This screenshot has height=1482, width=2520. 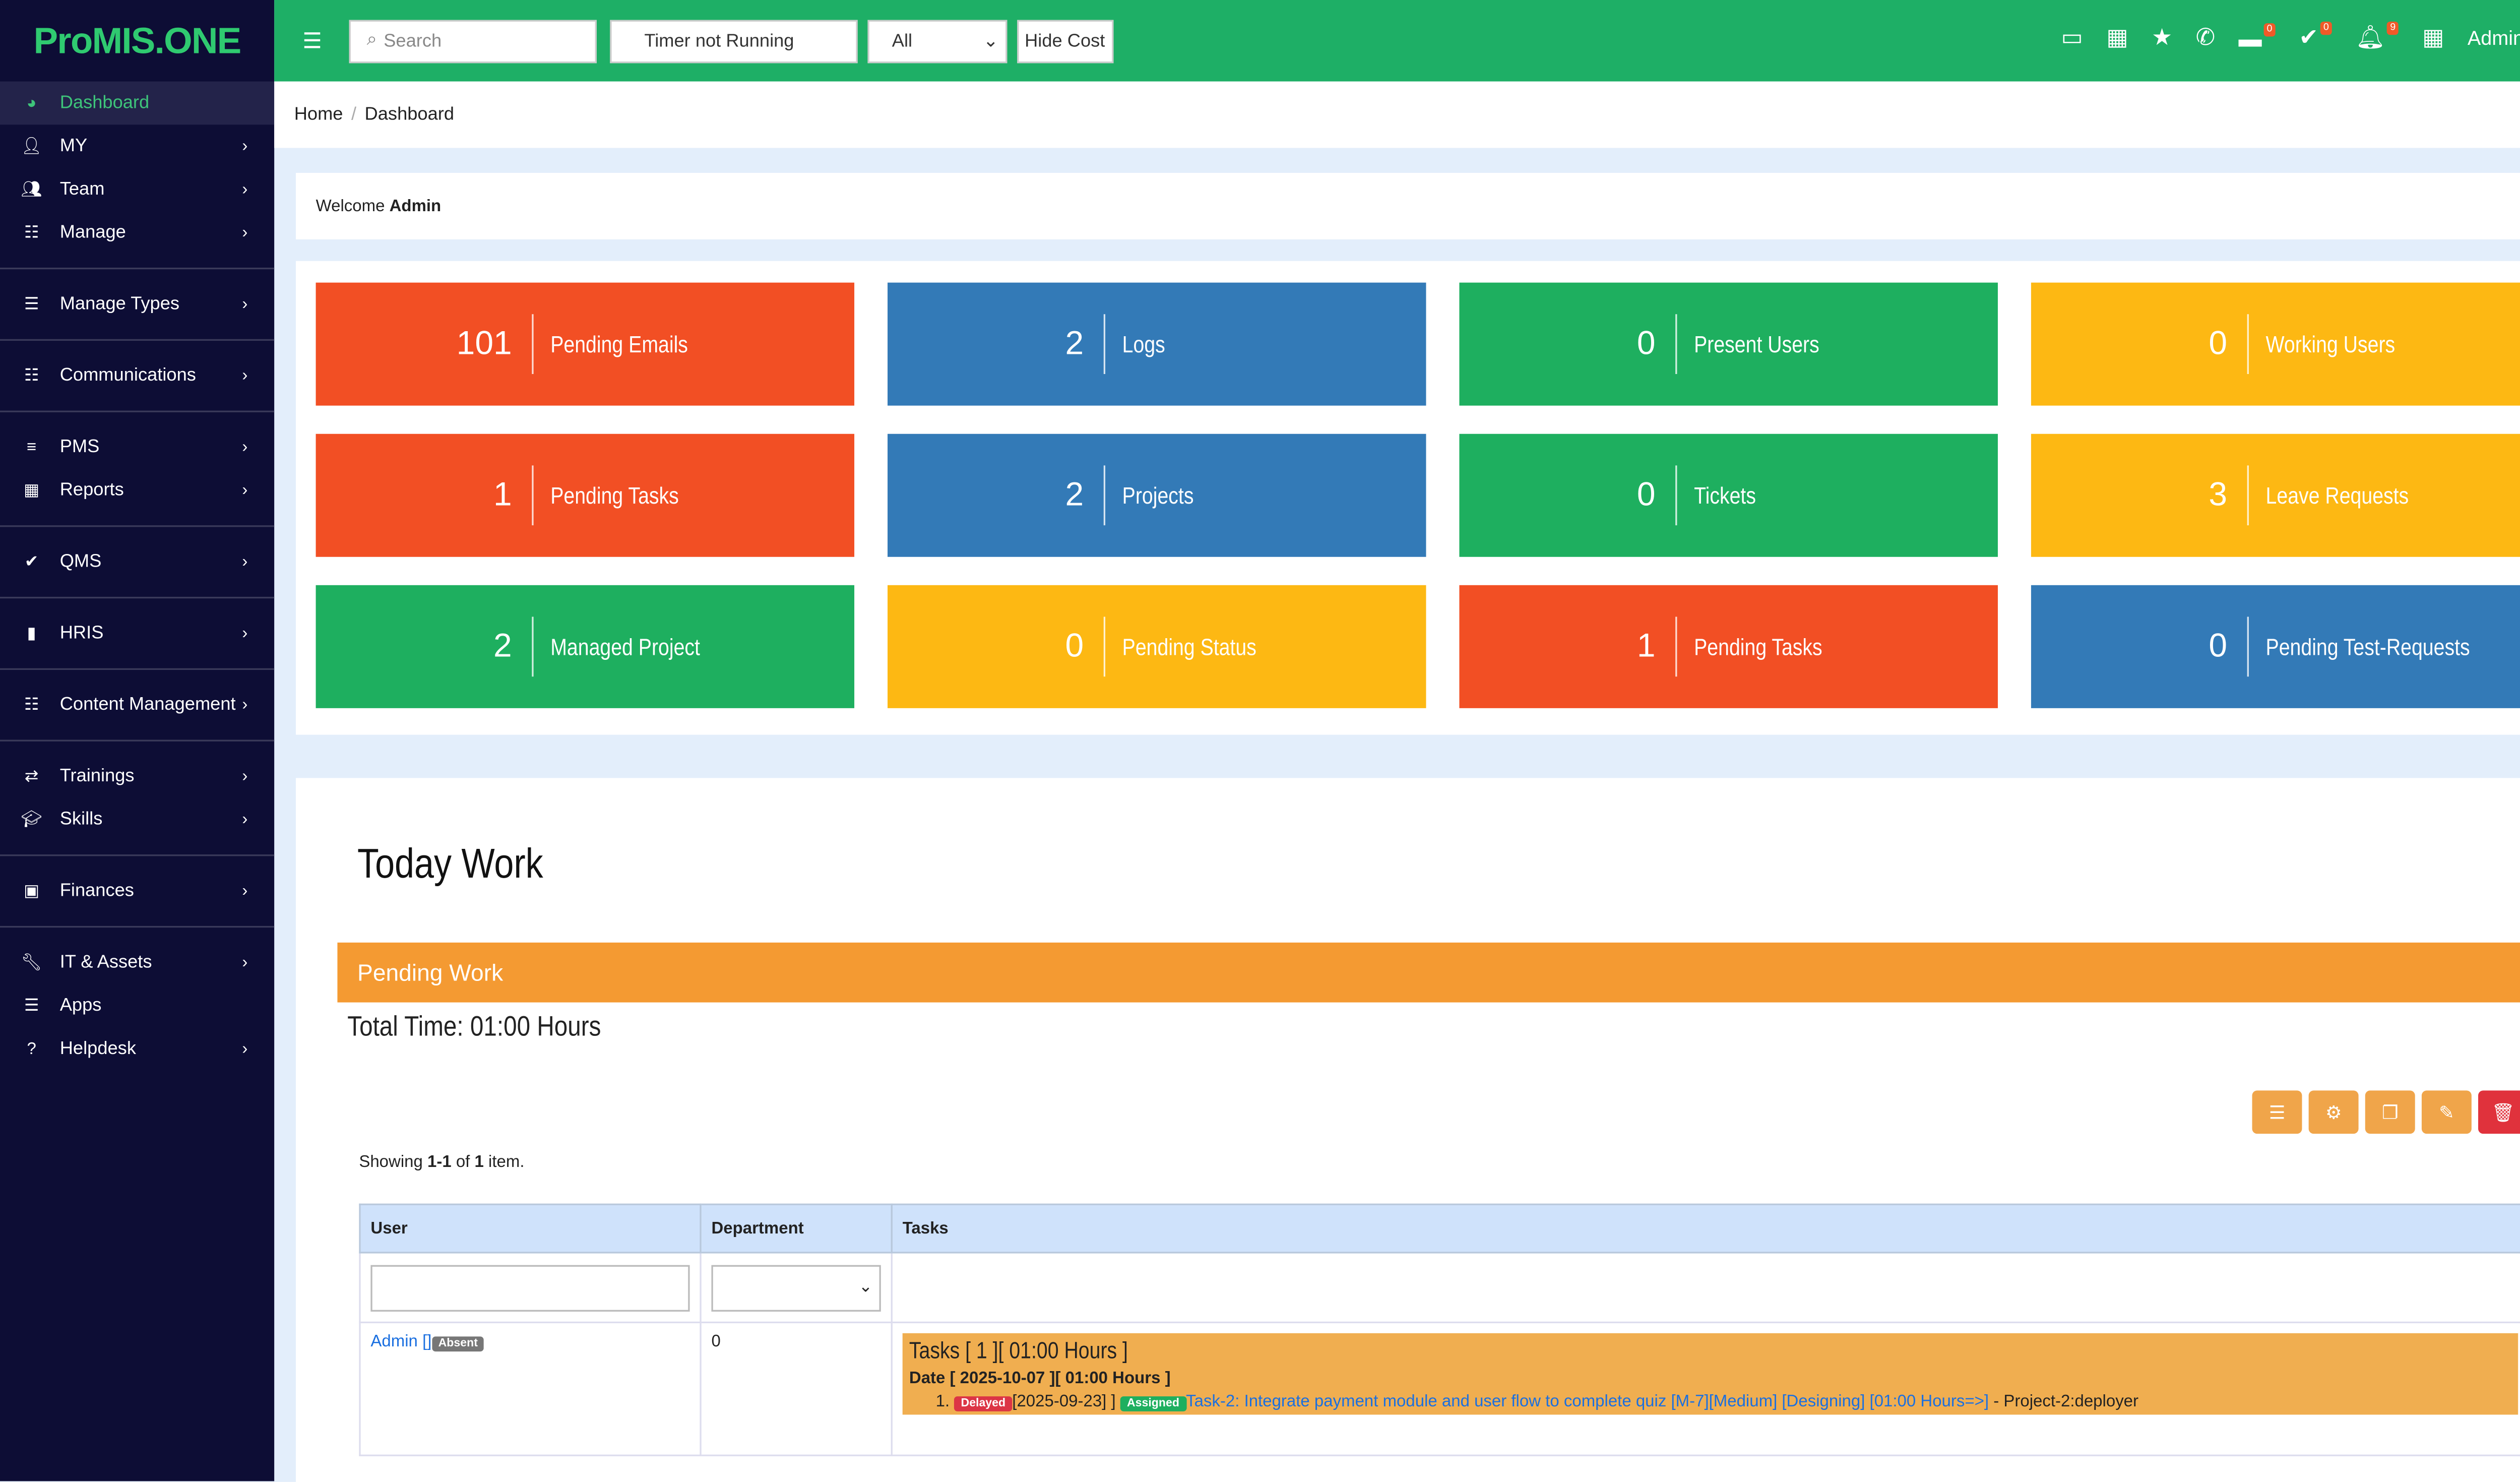 What do you see at coordinates (137, 147) in the screenshot?
I see `sidebar-item-my: 👤︎ MY ›` at bounding box center [137, 147].